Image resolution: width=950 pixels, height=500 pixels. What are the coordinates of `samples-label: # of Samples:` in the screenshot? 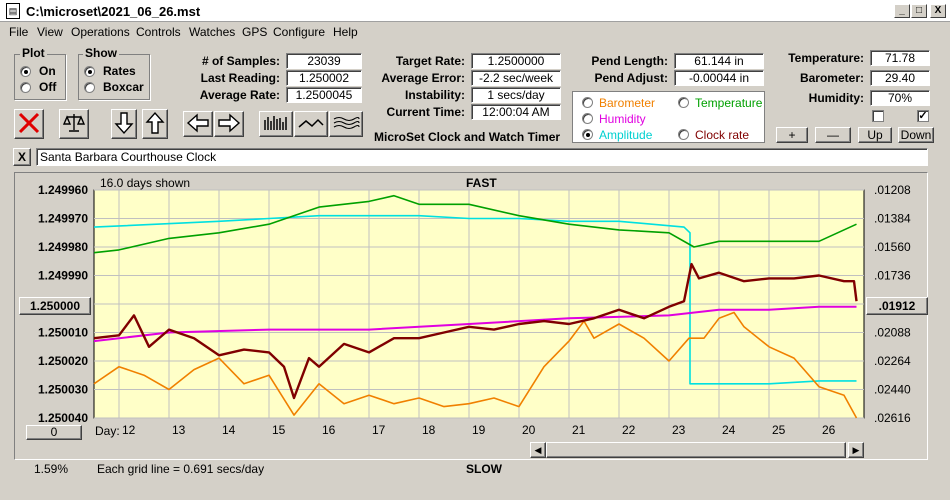 It's located at (240, 61).